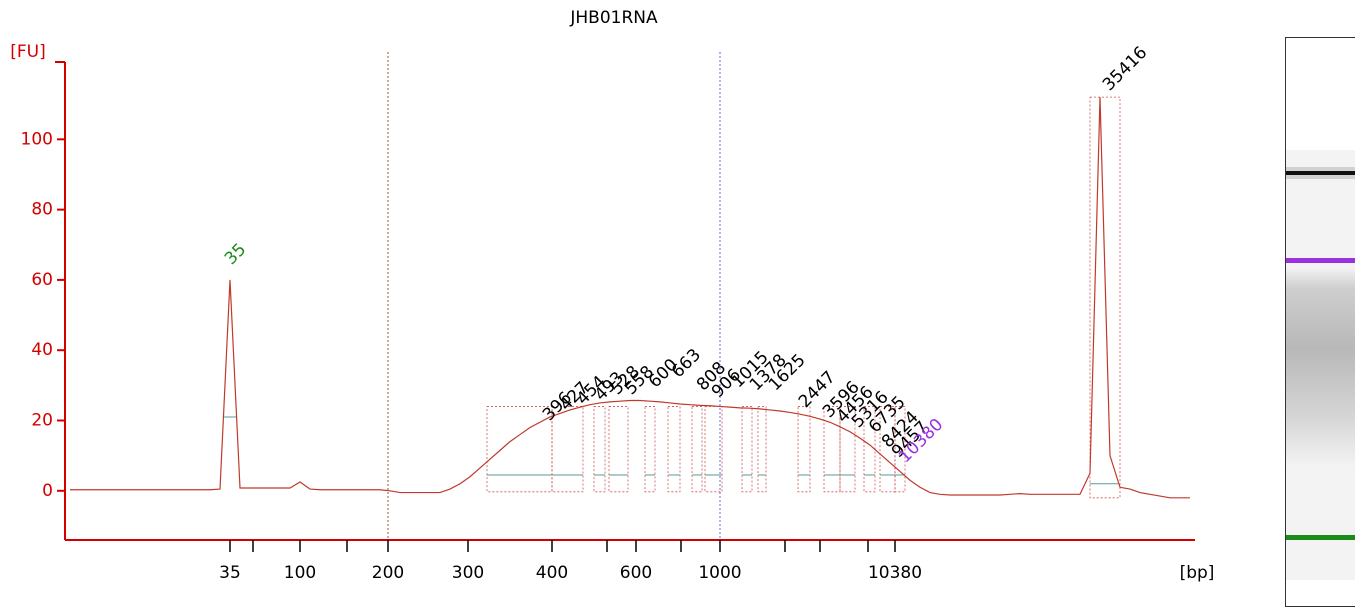 This screenshot has height=607, width=1355. What do you see at coordinates (47, 491) in the screenshot?
I see `y-tick-label: 0` at bounding box center [47, 491].